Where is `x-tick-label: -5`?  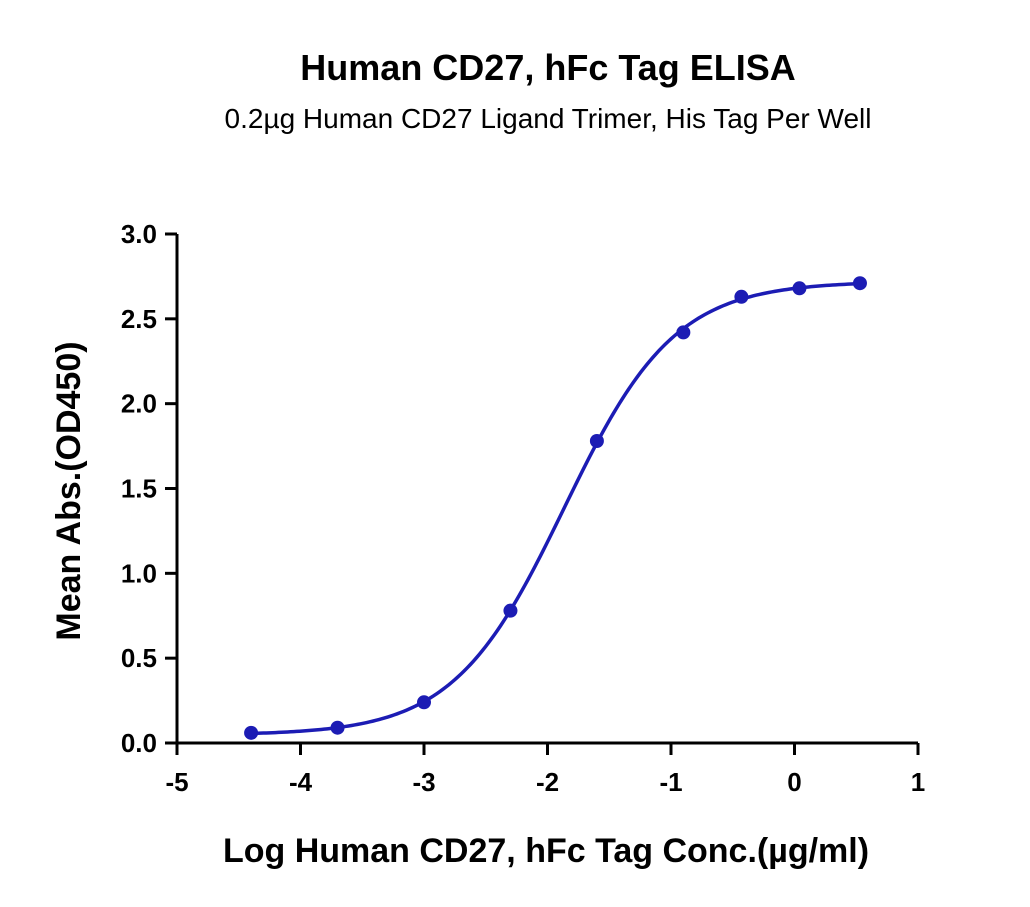
x-tick-label: -5 is located at coordinates (176, 782).